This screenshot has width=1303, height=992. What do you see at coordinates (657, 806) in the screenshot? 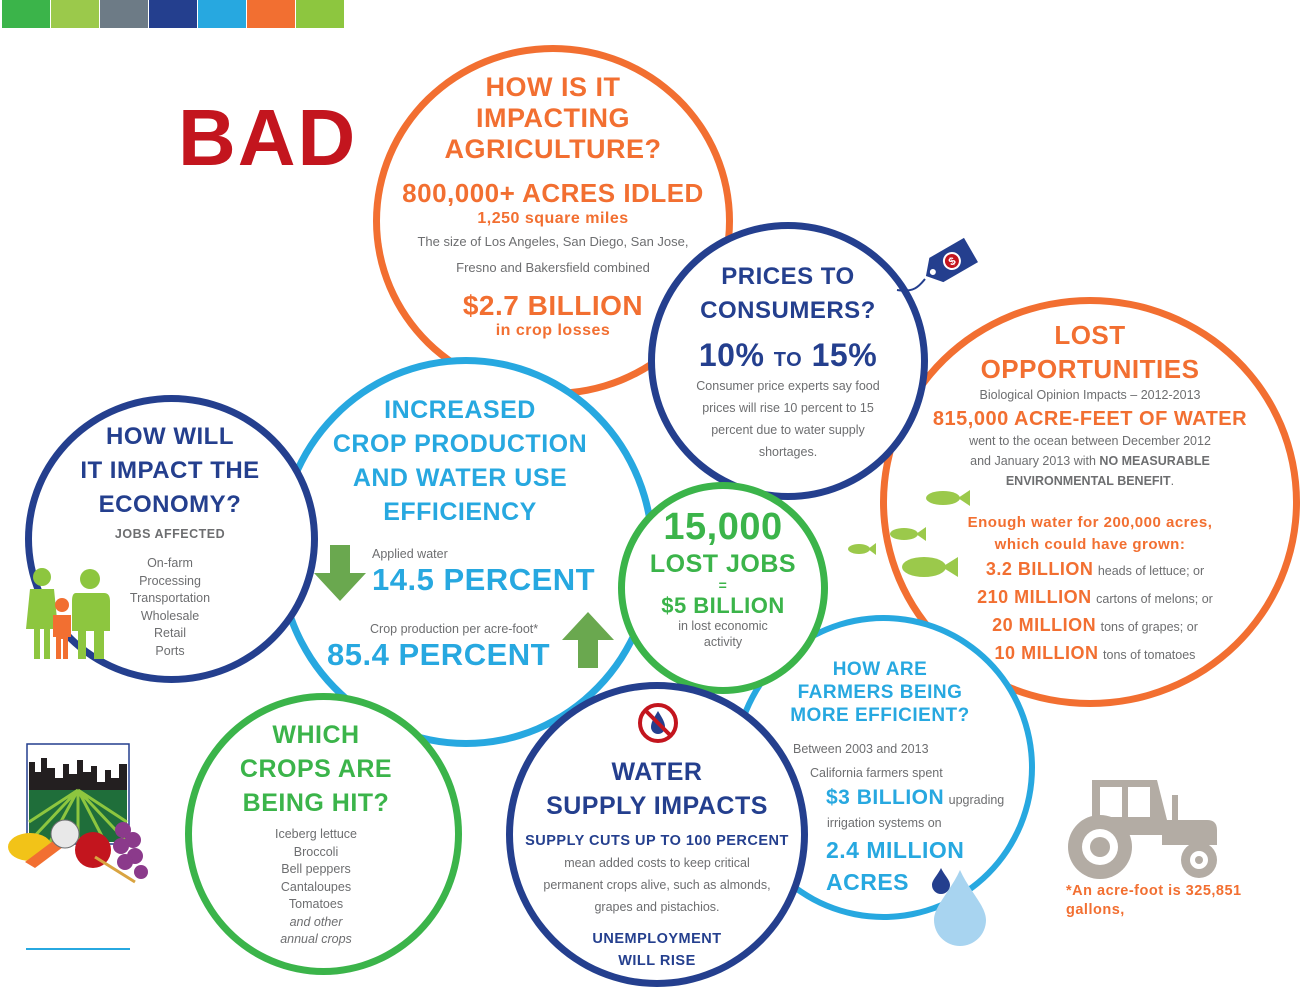
I see `water-heading-2: SUPPLY IMPACTS` at bounding box center [657, 806].